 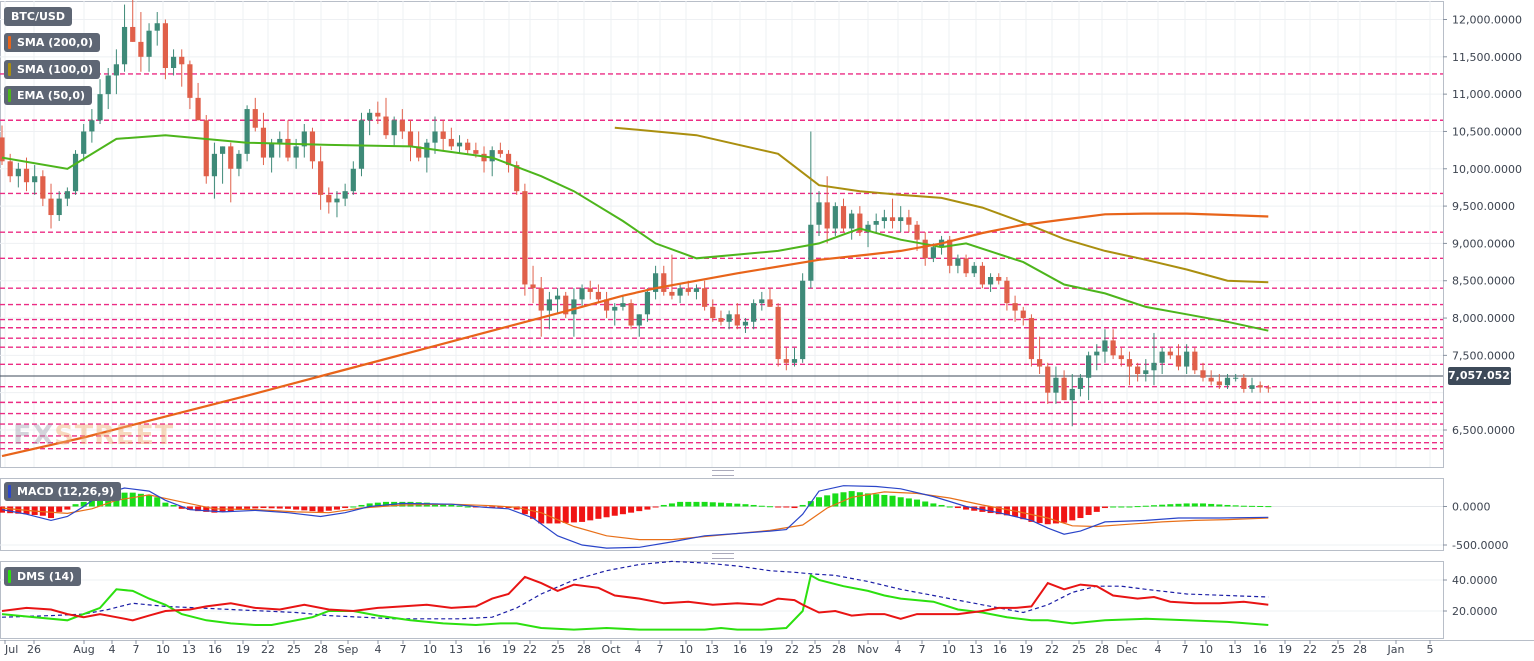 What do you see at coordinates (38, 16) in the screenshot?
I see `symbol-label: BTC/USD` at bounding box center [38, 16].